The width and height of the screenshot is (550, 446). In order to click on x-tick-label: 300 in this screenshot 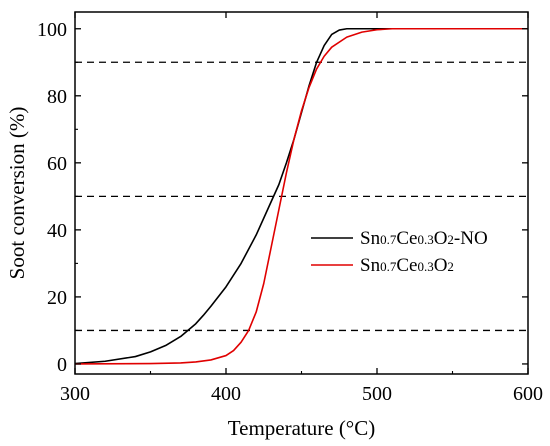, I will do `click(75, 394)`.